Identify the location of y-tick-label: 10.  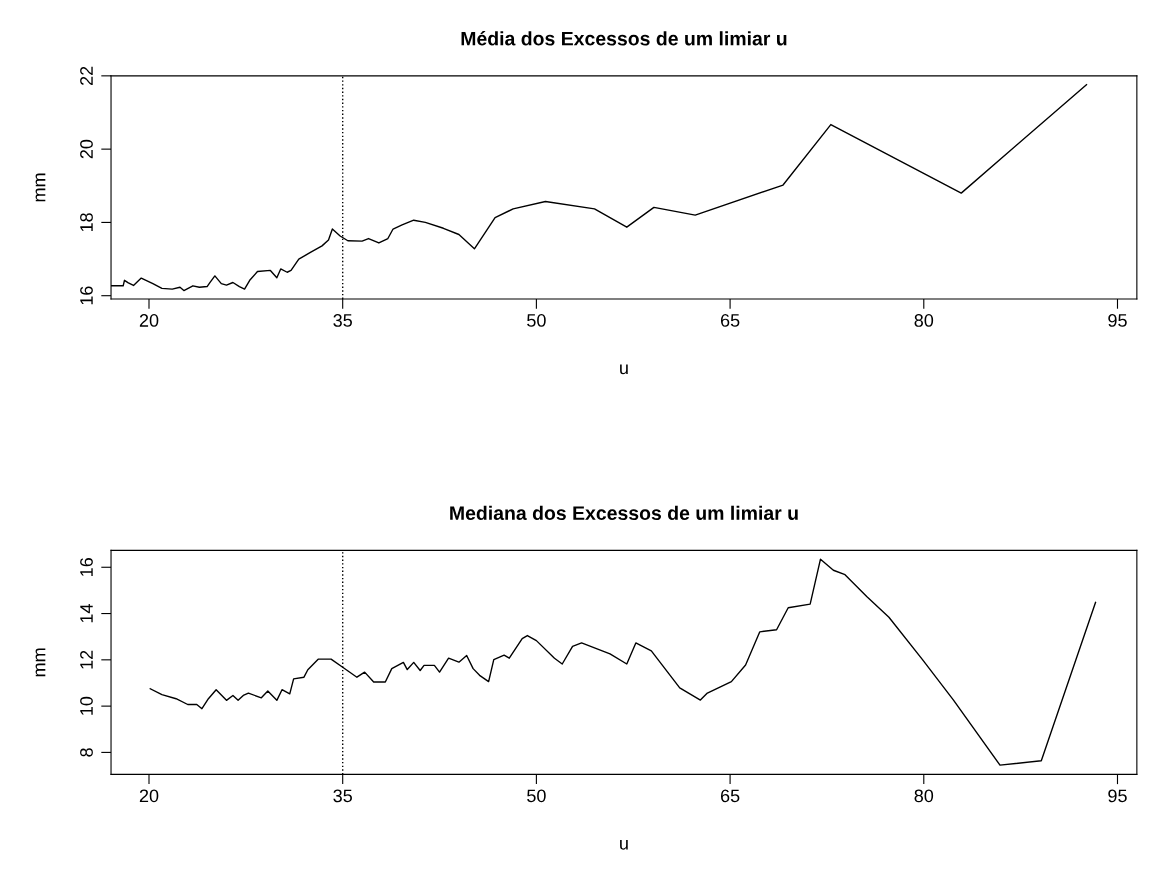
(86, 705).